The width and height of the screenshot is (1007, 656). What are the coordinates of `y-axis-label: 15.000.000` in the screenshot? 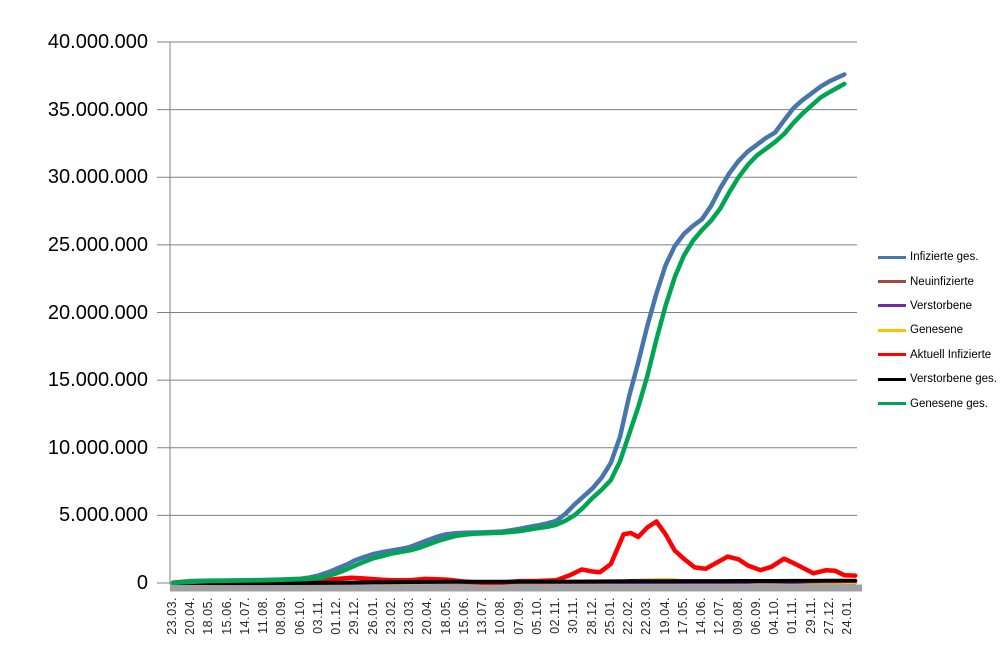 It's located at (97, 380).